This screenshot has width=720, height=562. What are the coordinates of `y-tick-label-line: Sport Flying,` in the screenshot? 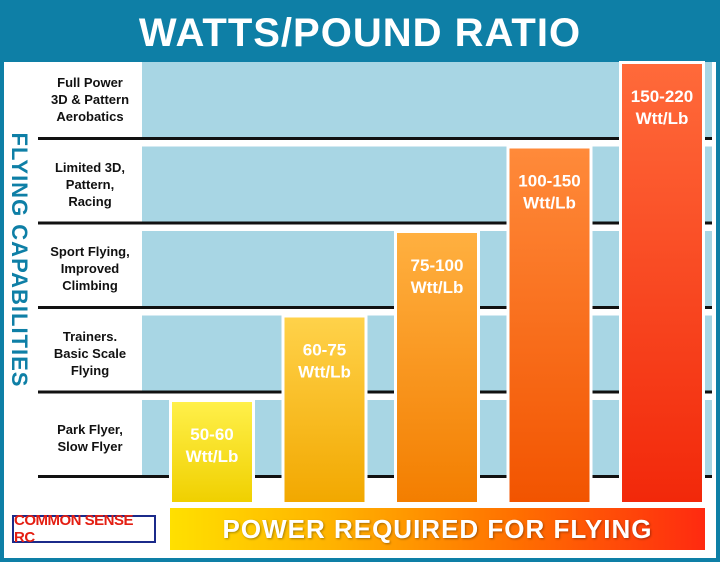 It's located at (90, 251).